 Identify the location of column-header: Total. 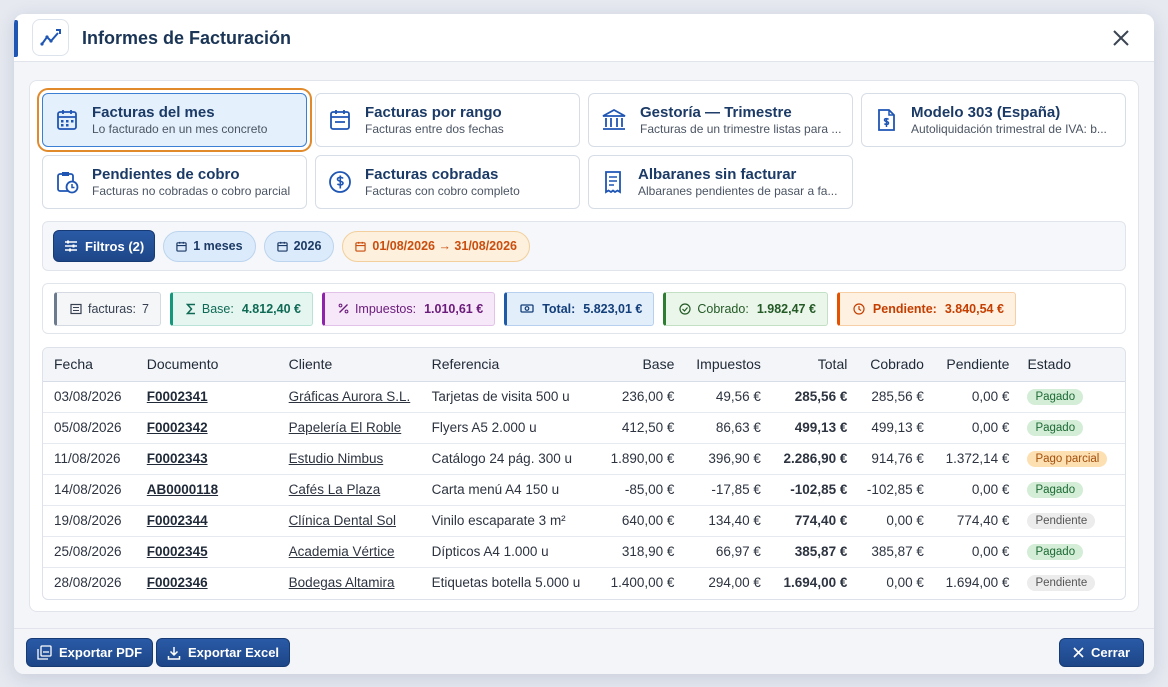
(814, 365).